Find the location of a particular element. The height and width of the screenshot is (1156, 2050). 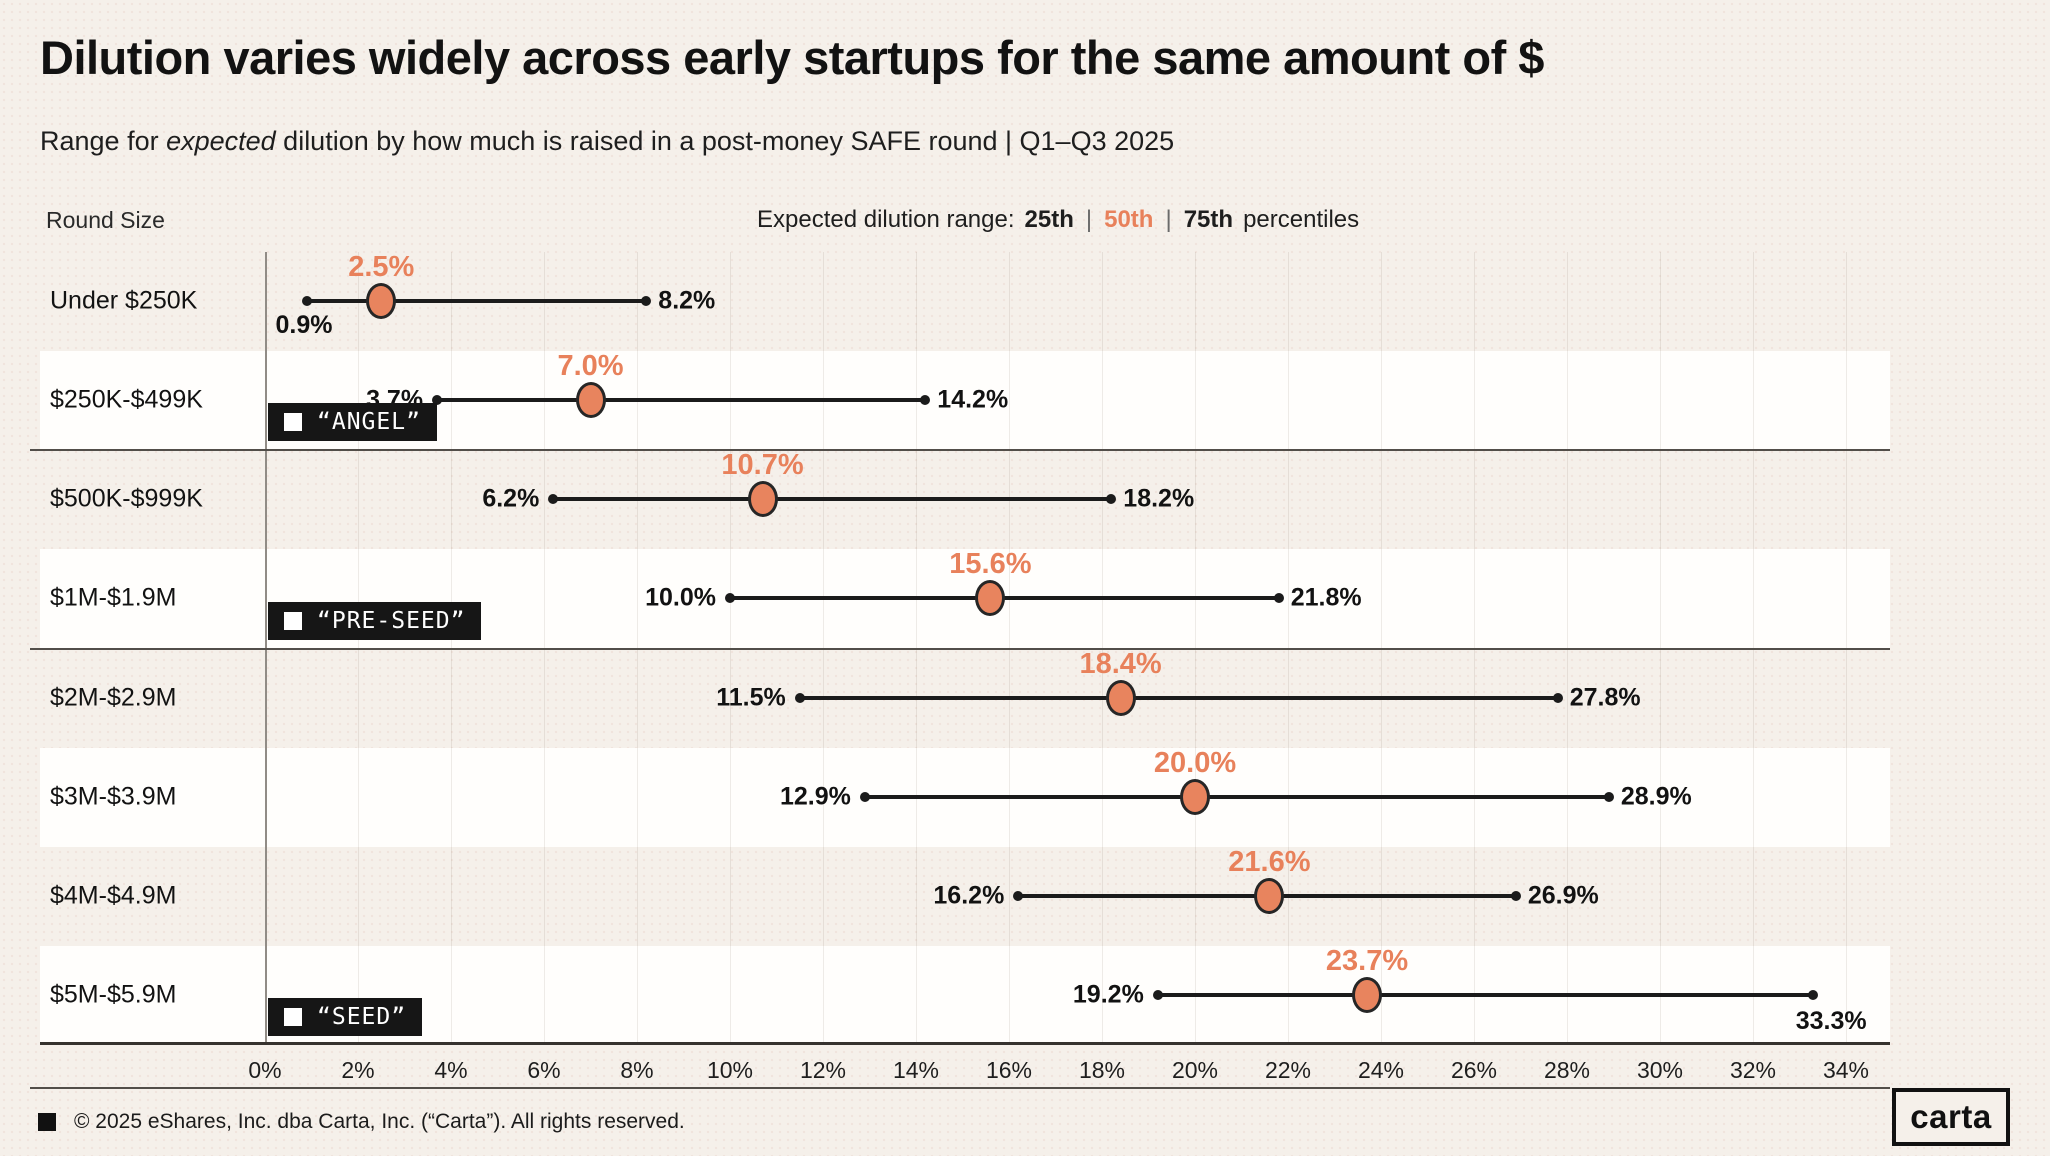

x-axis-tick-label: 32% is located at coordinates (1753, 1070).